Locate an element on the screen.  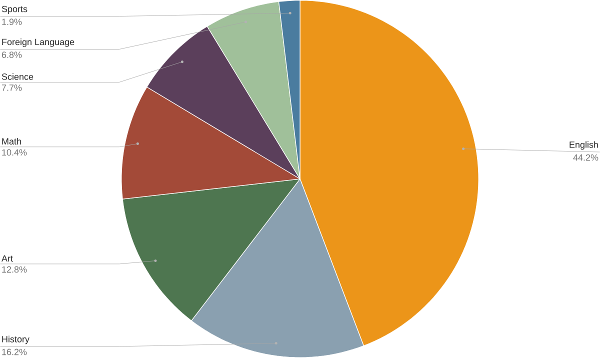
data-label: 1.9% is located at coordinates (12, 22).